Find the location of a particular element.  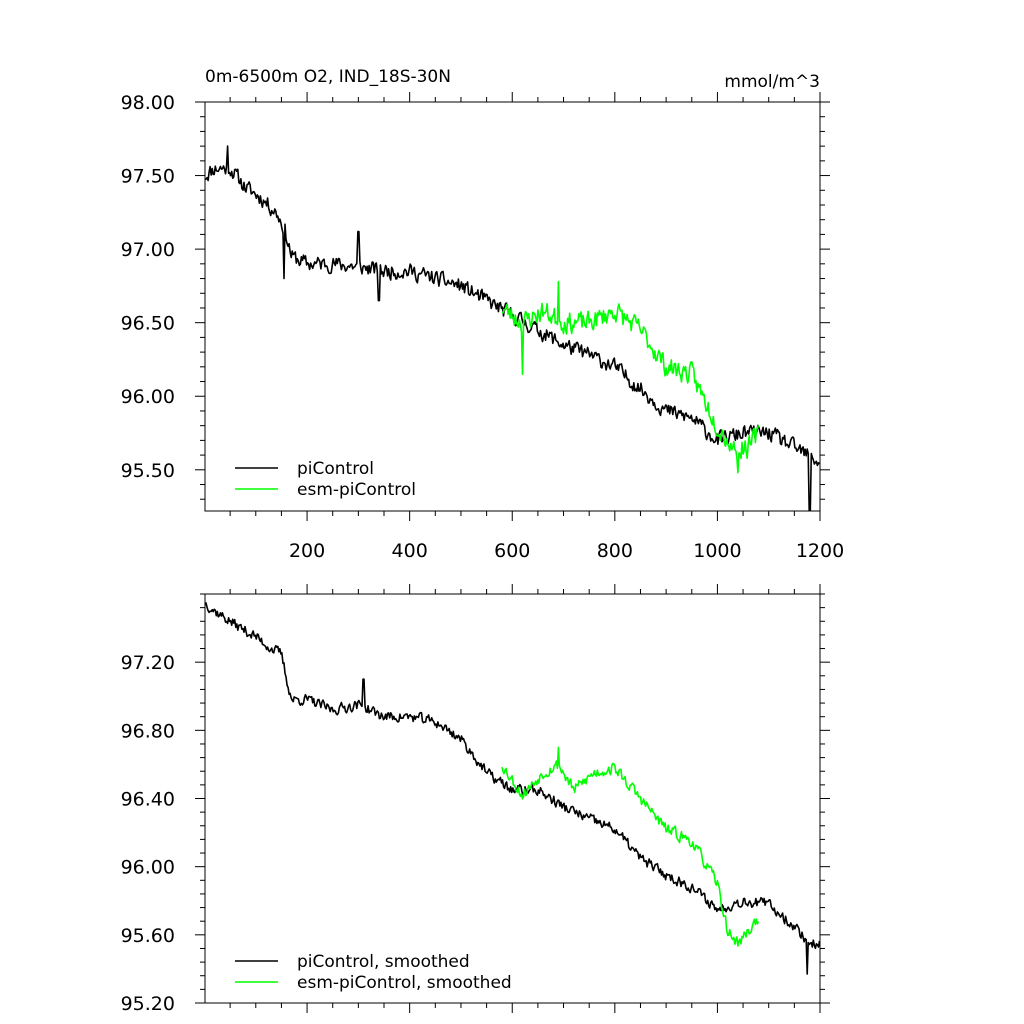

y-tick-label: 98.00 is located at coordinates (148, 103).